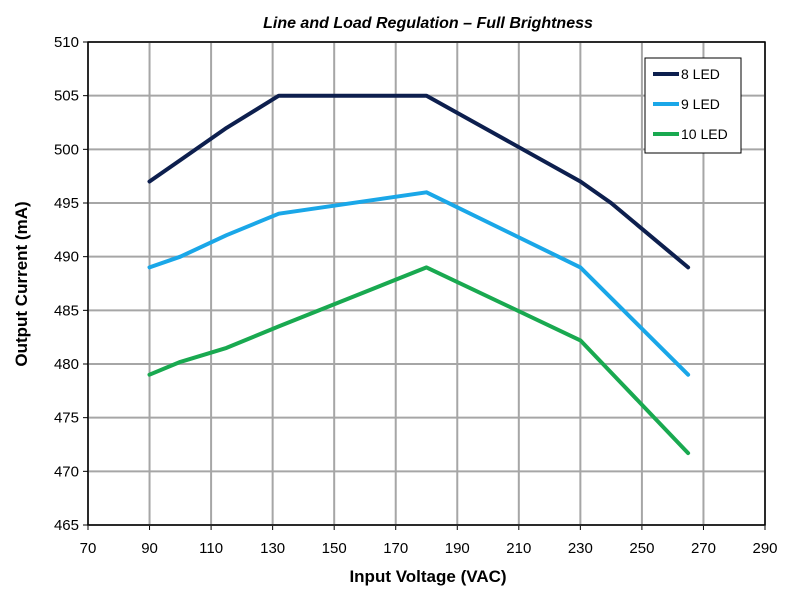  What do you see at coordinates (457, 548) in the screenshot?
I see `x-tick-label: 190` at bounding box center [457, 548].